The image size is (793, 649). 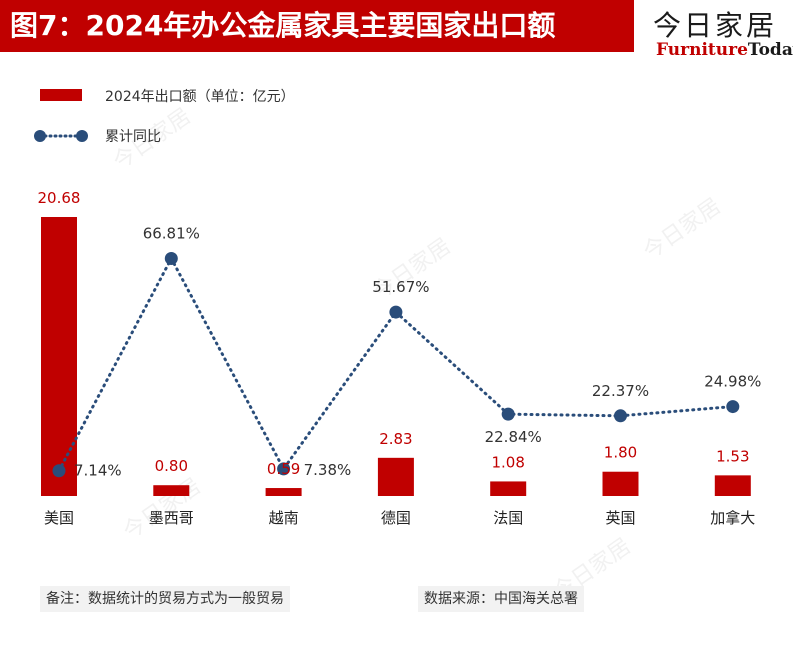 What do you see at coordinates (171, 518) in the screenshot?
I see `category-label: 墨西哥` at bounding box center [171, 518].